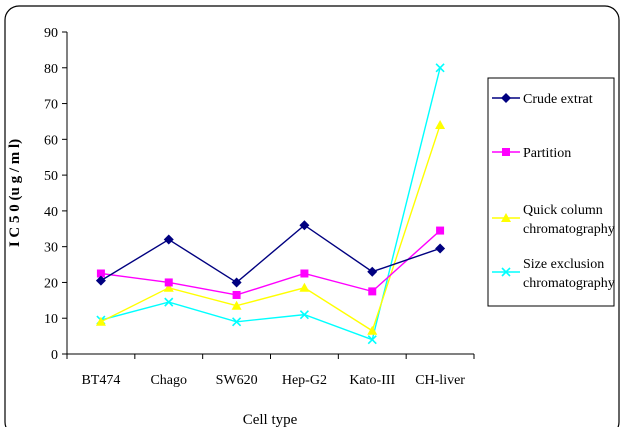 This screenshot has height=432, width=627. I want to click on x-tick-label: Hep-G2, so click(304, 380).